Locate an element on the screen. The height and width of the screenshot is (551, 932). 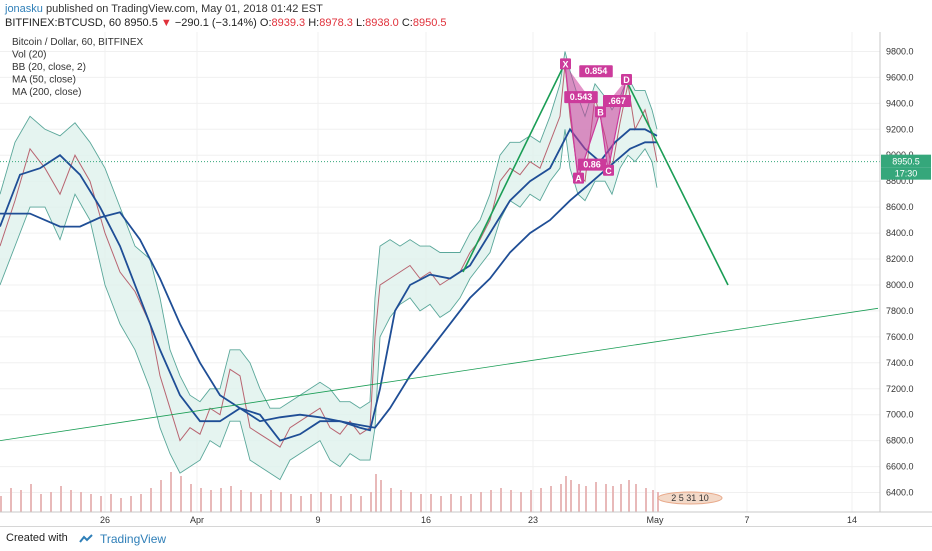
y-tick-label: 7800.0 is located at coordinates (900, 311).